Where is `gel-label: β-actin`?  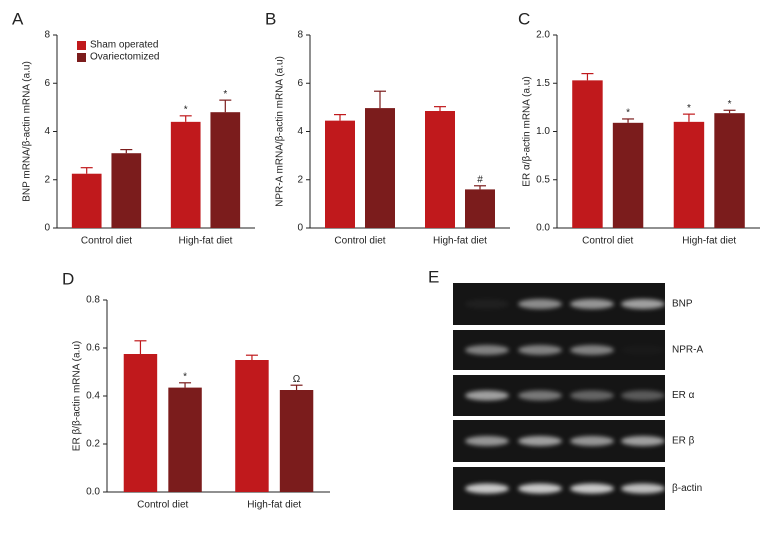
gel-label: β-actin is located at coordinates (687, 488).